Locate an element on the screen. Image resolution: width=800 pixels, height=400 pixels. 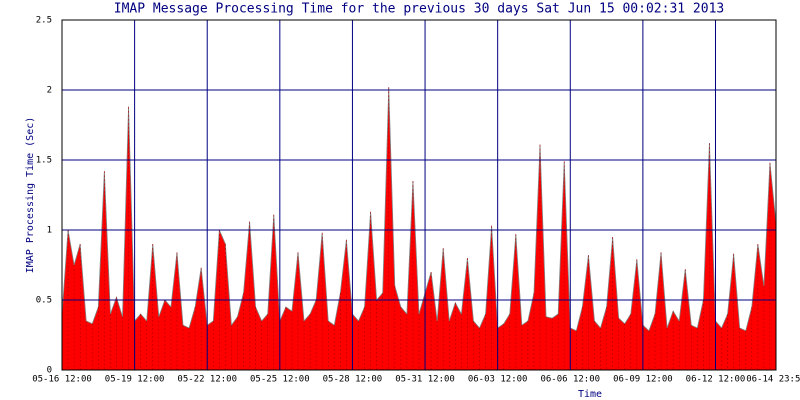
y-tick-label: 1.5 is located at coordinates (44, 161).